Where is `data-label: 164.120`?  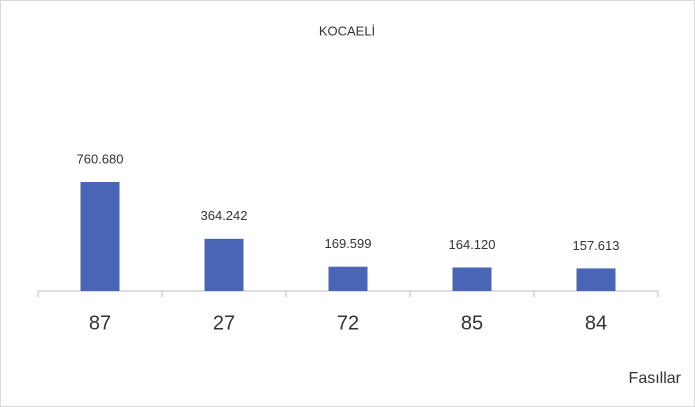 data-label: 164.120 is located at coordinates (472, 244).